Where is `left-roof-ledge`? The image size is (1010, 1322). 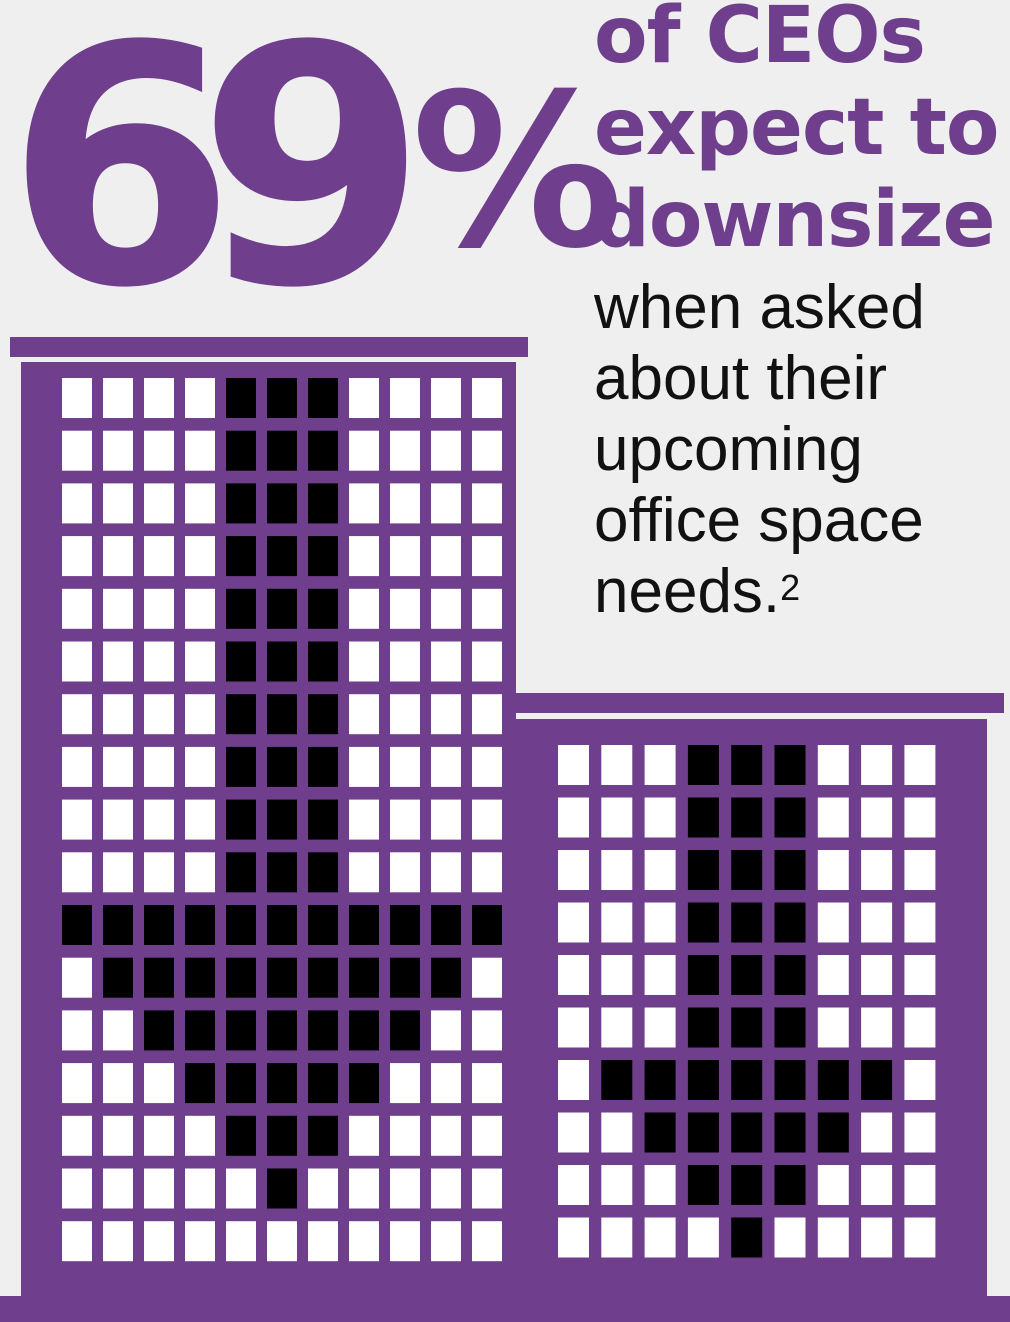 left-roof-ledge is located at coordinates (269, 347).